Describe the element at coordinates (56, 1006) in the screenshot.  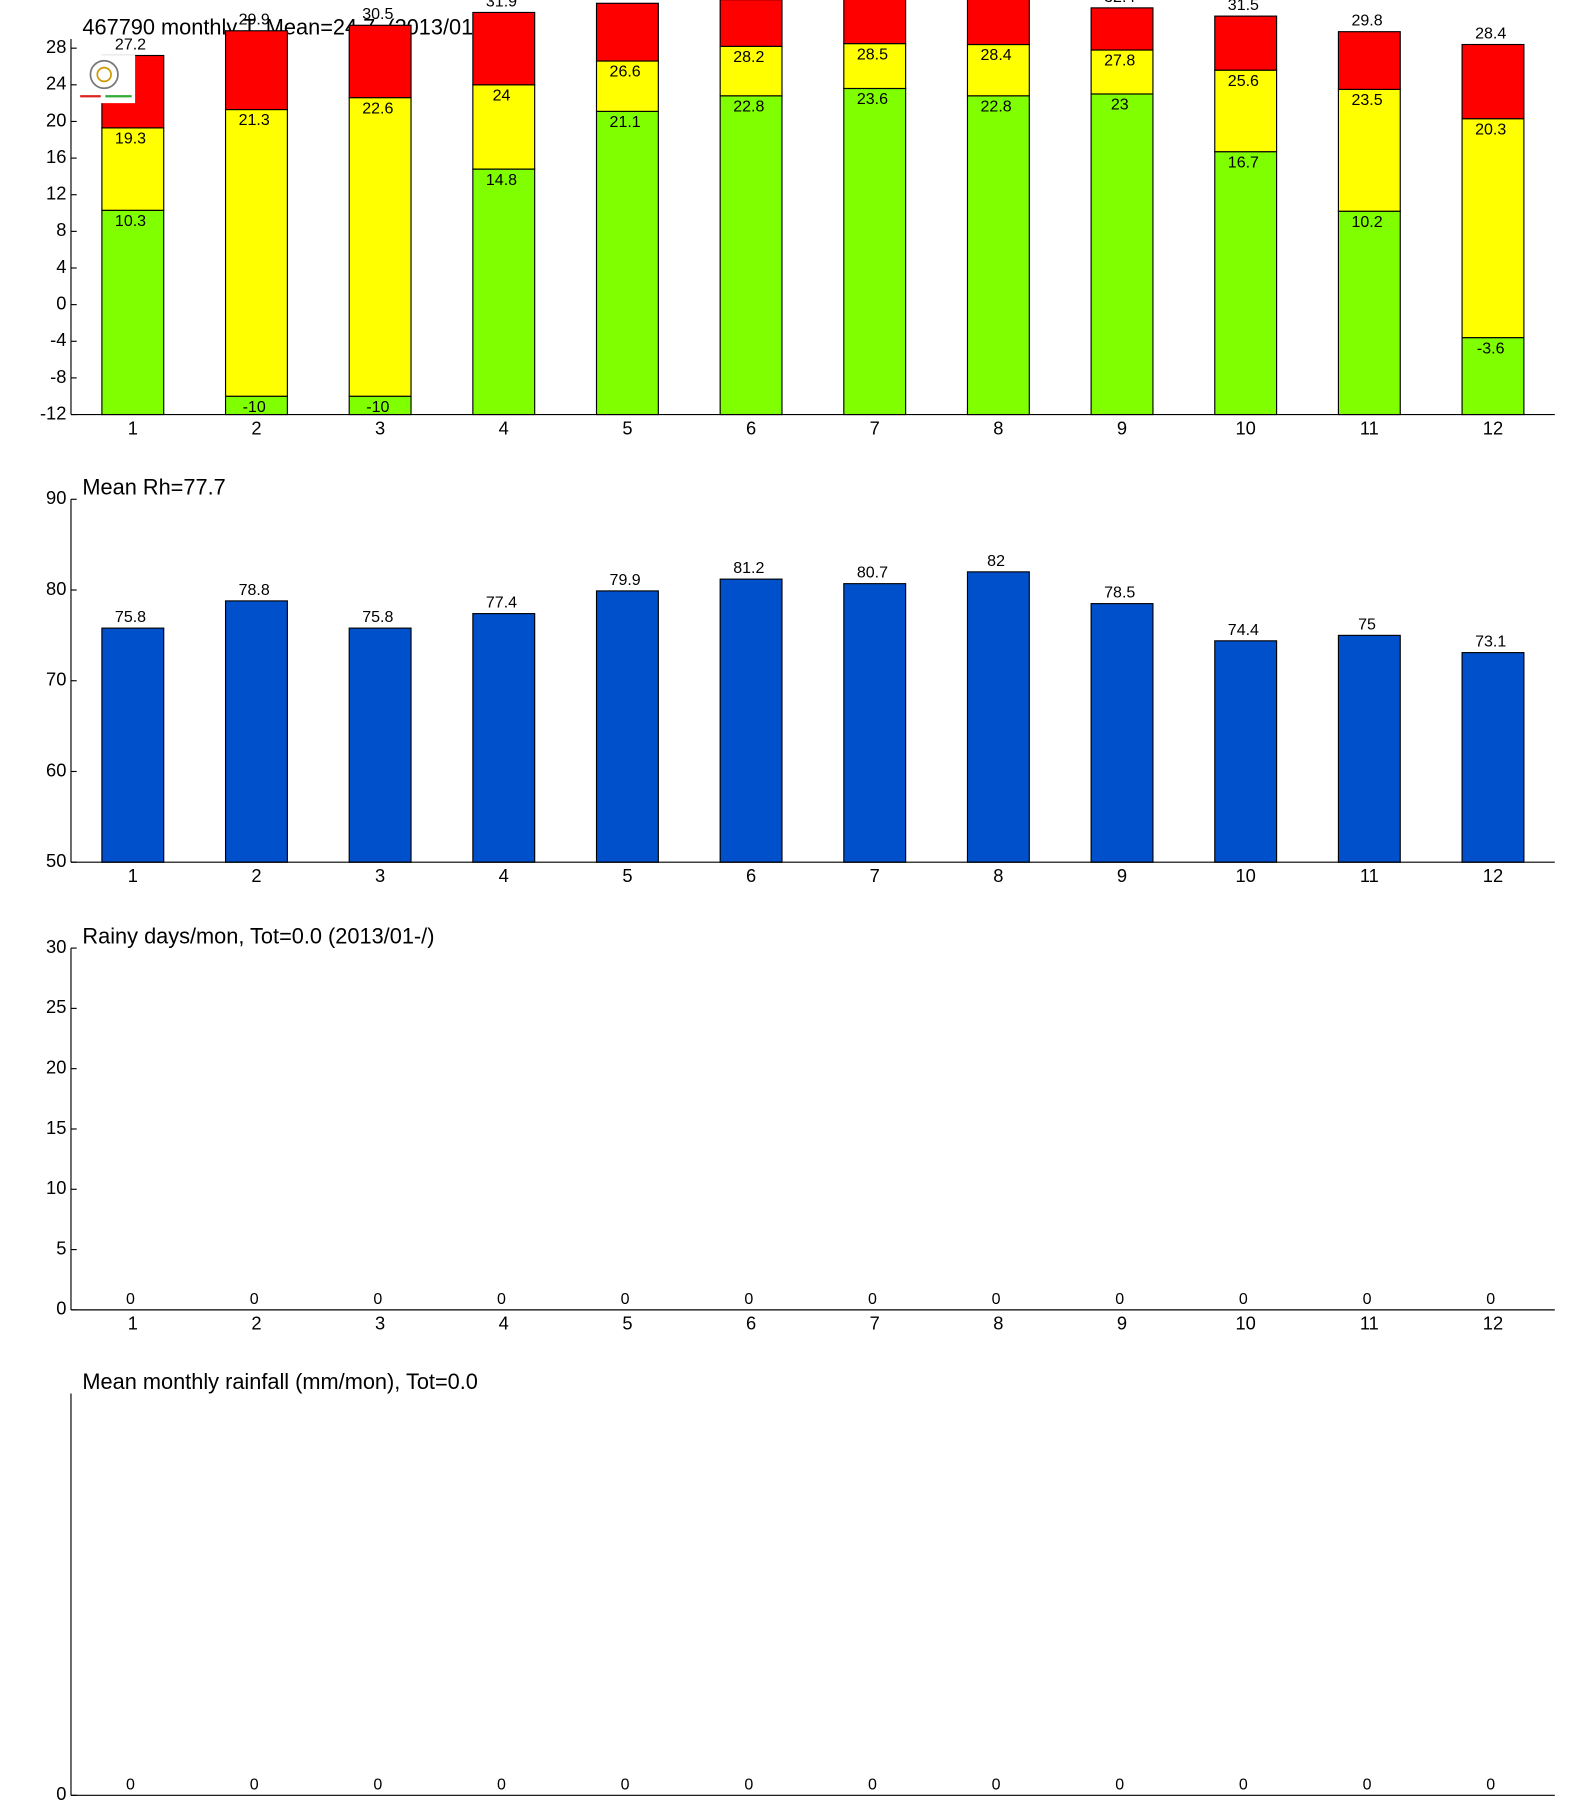
I see `y-tick-label: 25` at that location.